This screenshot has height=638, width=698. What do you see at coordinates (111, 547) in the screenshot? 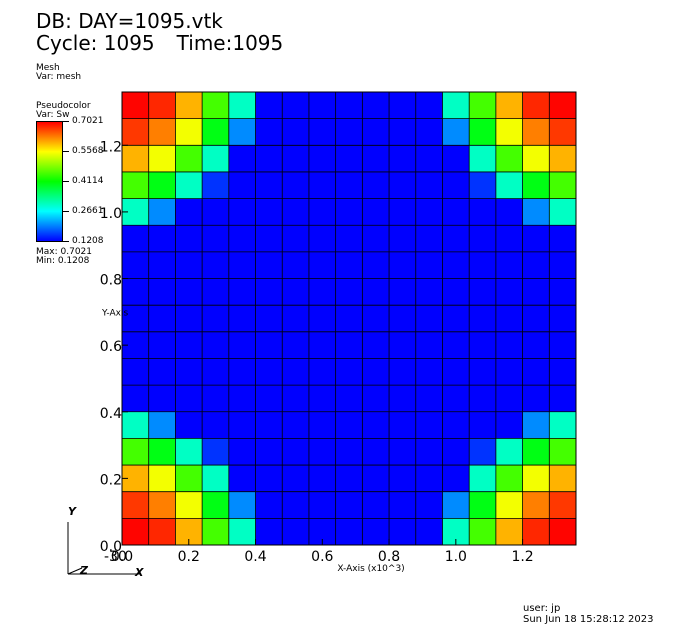
I see `y-tick-label: 0.0` at bounding box center [111, 547].